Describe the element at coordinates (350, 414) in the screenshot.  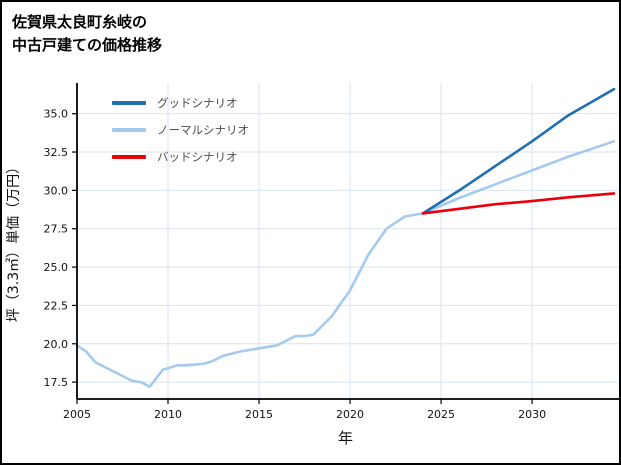
I see `x-tick-label: 2020` at that location.